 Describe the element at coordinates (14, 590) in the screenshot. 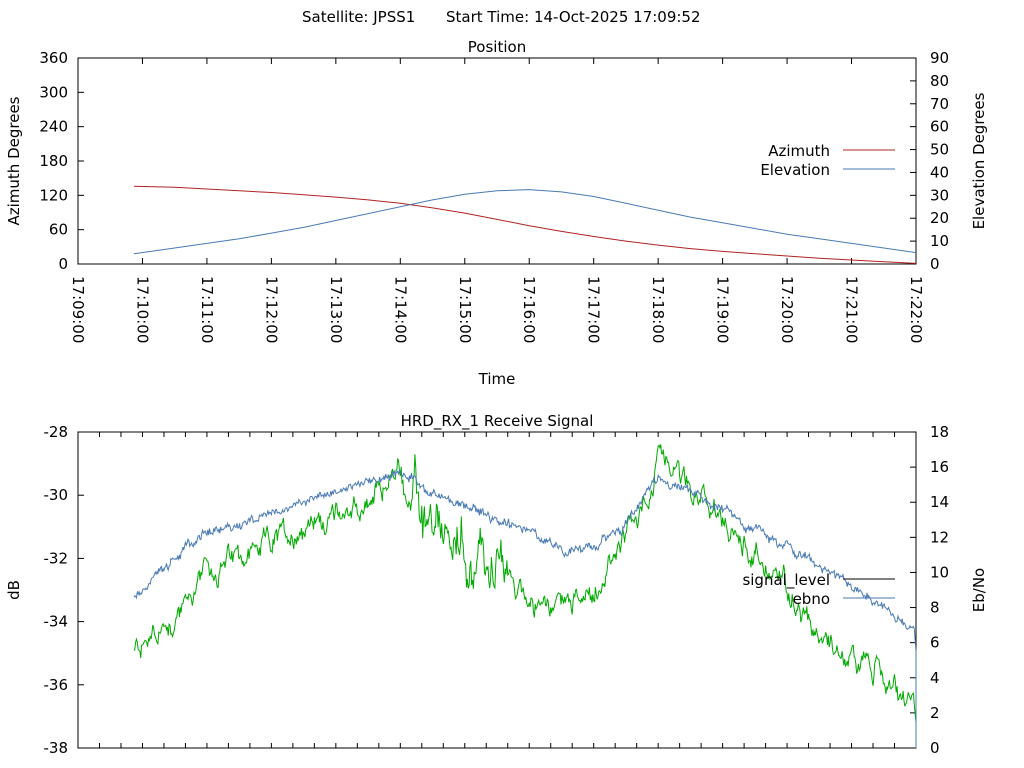

I see `receive-signal-ylabel: dB` at that location.